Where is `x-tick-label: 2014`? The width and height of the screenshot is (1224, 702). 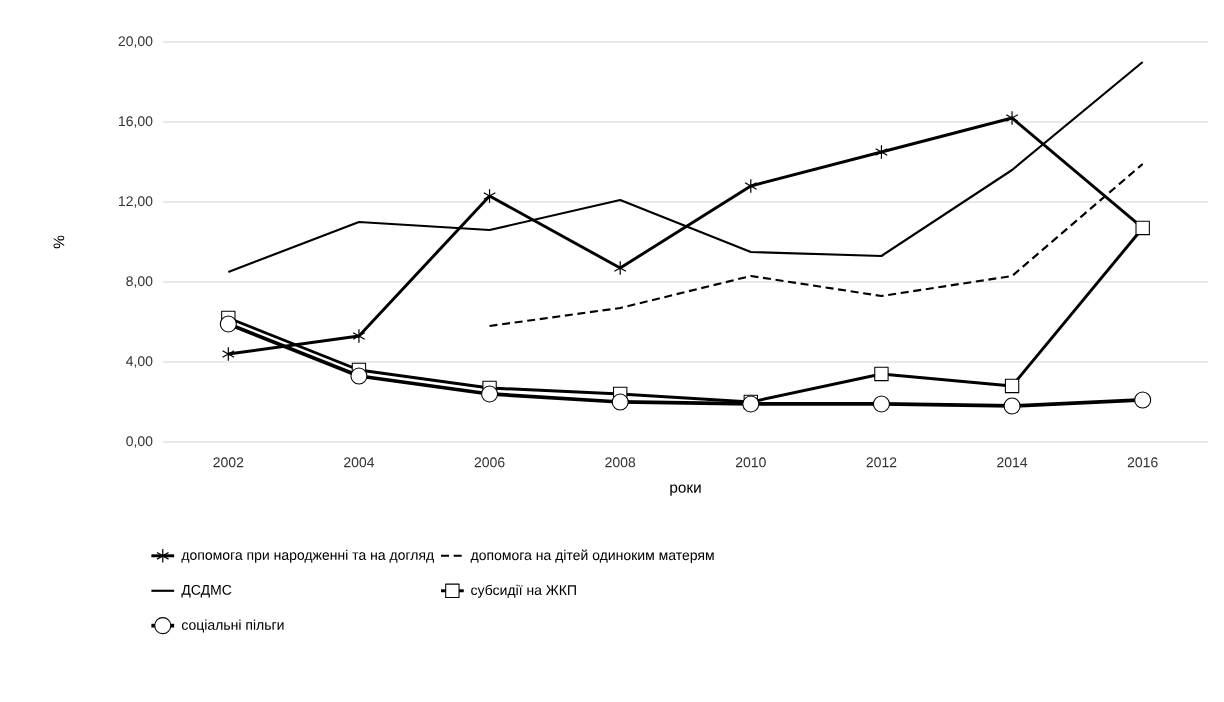 x-tick-label: 2014 is located at coordinates (1012, 462).